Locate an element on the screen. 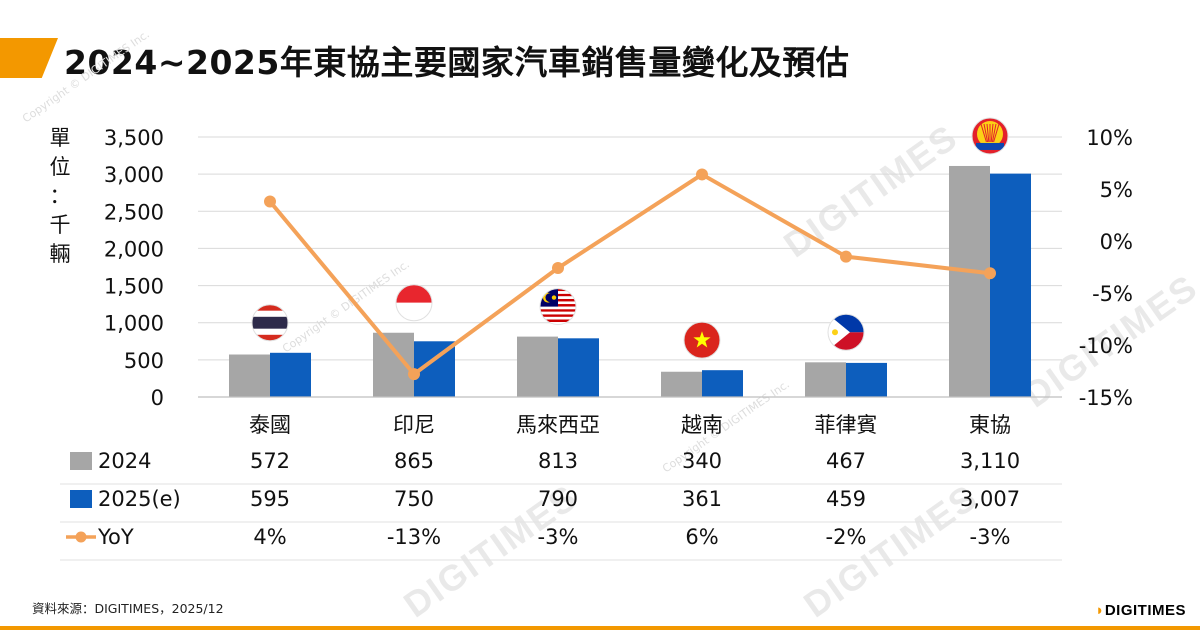  y-tick-label: 2,500 is located at coordinates (134, 212).